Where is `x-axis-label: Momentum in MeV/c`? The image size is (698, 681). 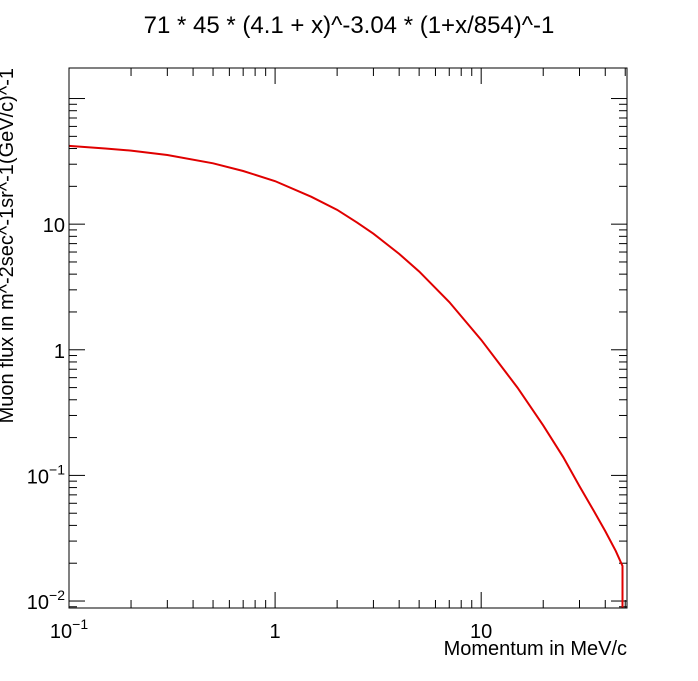 x-axis-label: Momentum in MeV/c is located at coordinates (535, 649).